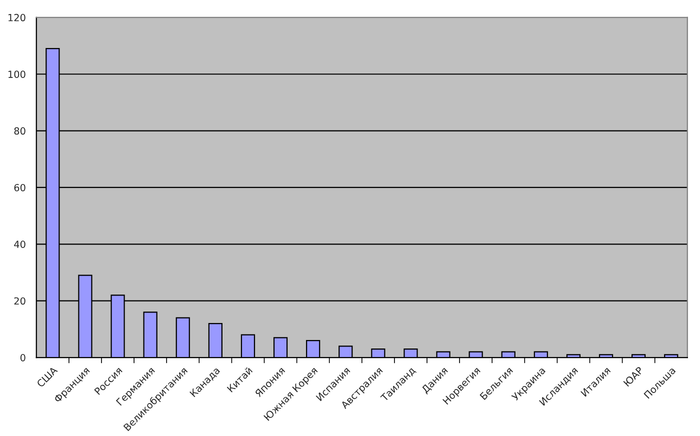  Describe the element at coordinates (17, 74) in the screenshot. I see `y-tick-label: 100` at that location.